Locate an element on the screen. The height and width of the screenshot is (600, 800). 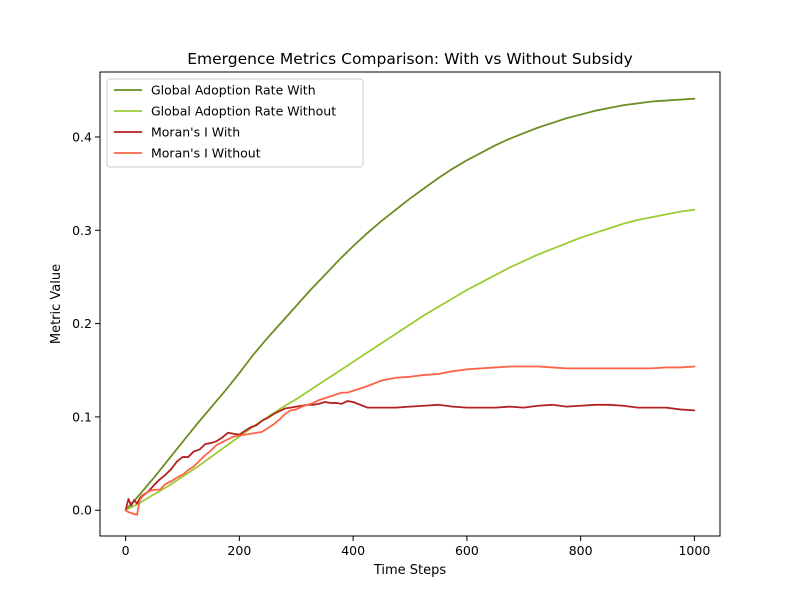
x-tick-label: 800 is located at coordinates (581, 550).